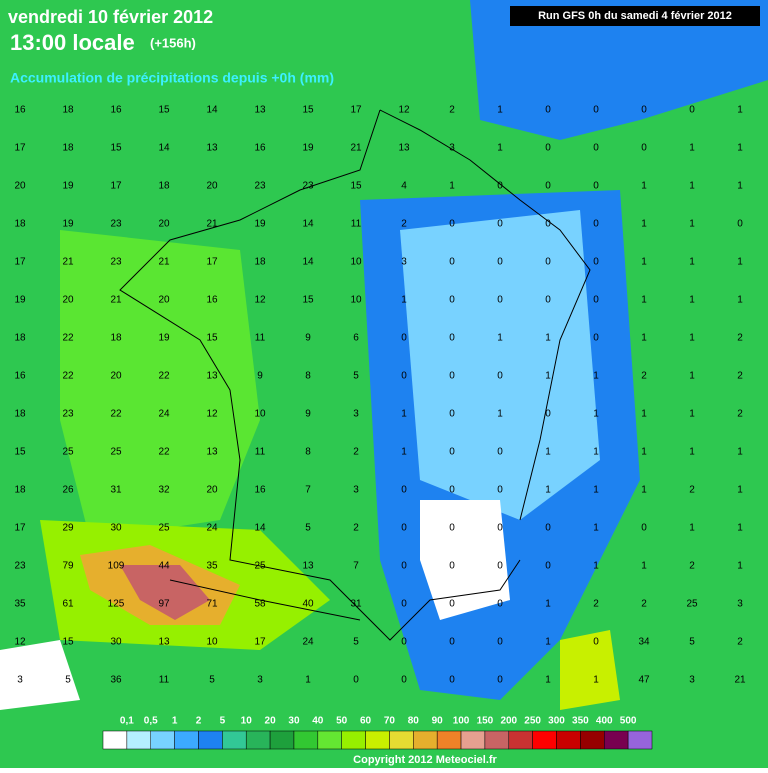  What do you see at coordinates (116, 566) in the screenshot?
I see `map-value: 109` at bounding box center [116, 566].